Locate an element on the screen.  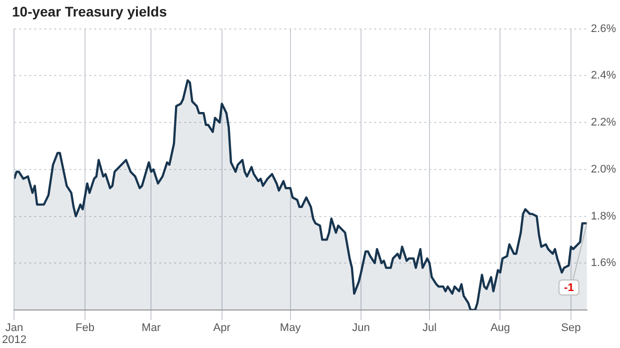
x-tick-label: Mar is located at coordinates (151, 328).